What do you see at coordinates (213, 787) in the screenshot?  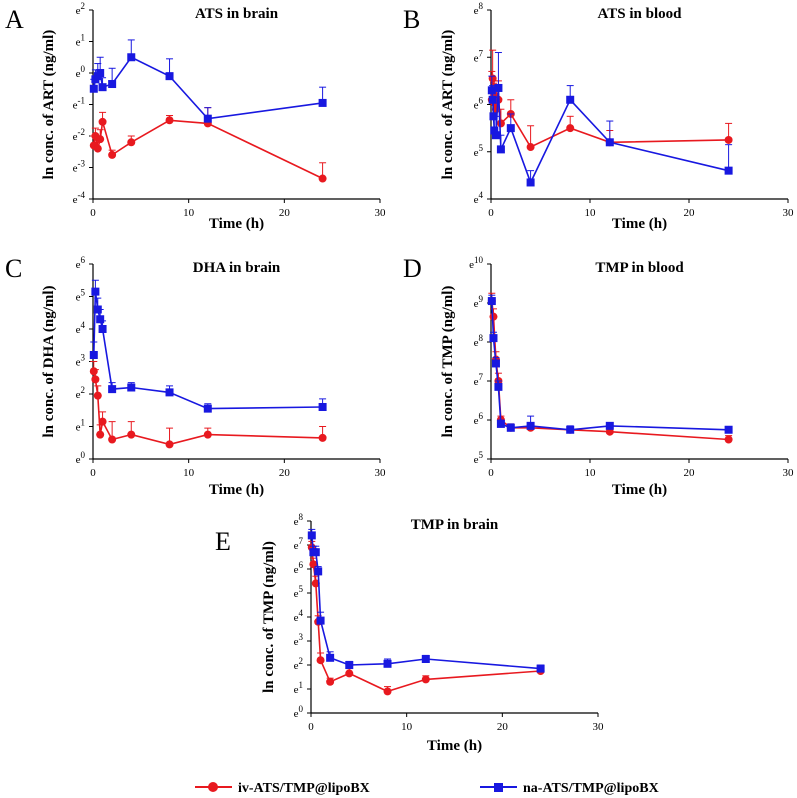 I see `legend-marker-iv` at bounding box center [213, 787].